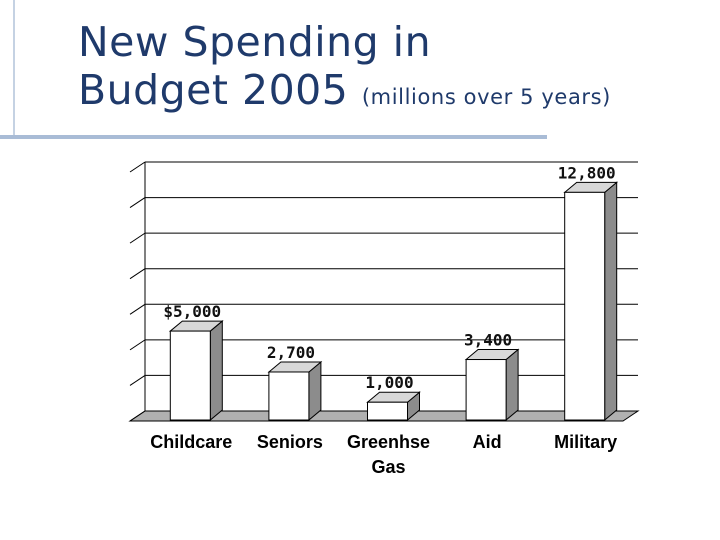 The image size is (720, 540). Describe the element at coordinates (587, 172) in the screenshot. I see `data-label: 12,800` at that location.